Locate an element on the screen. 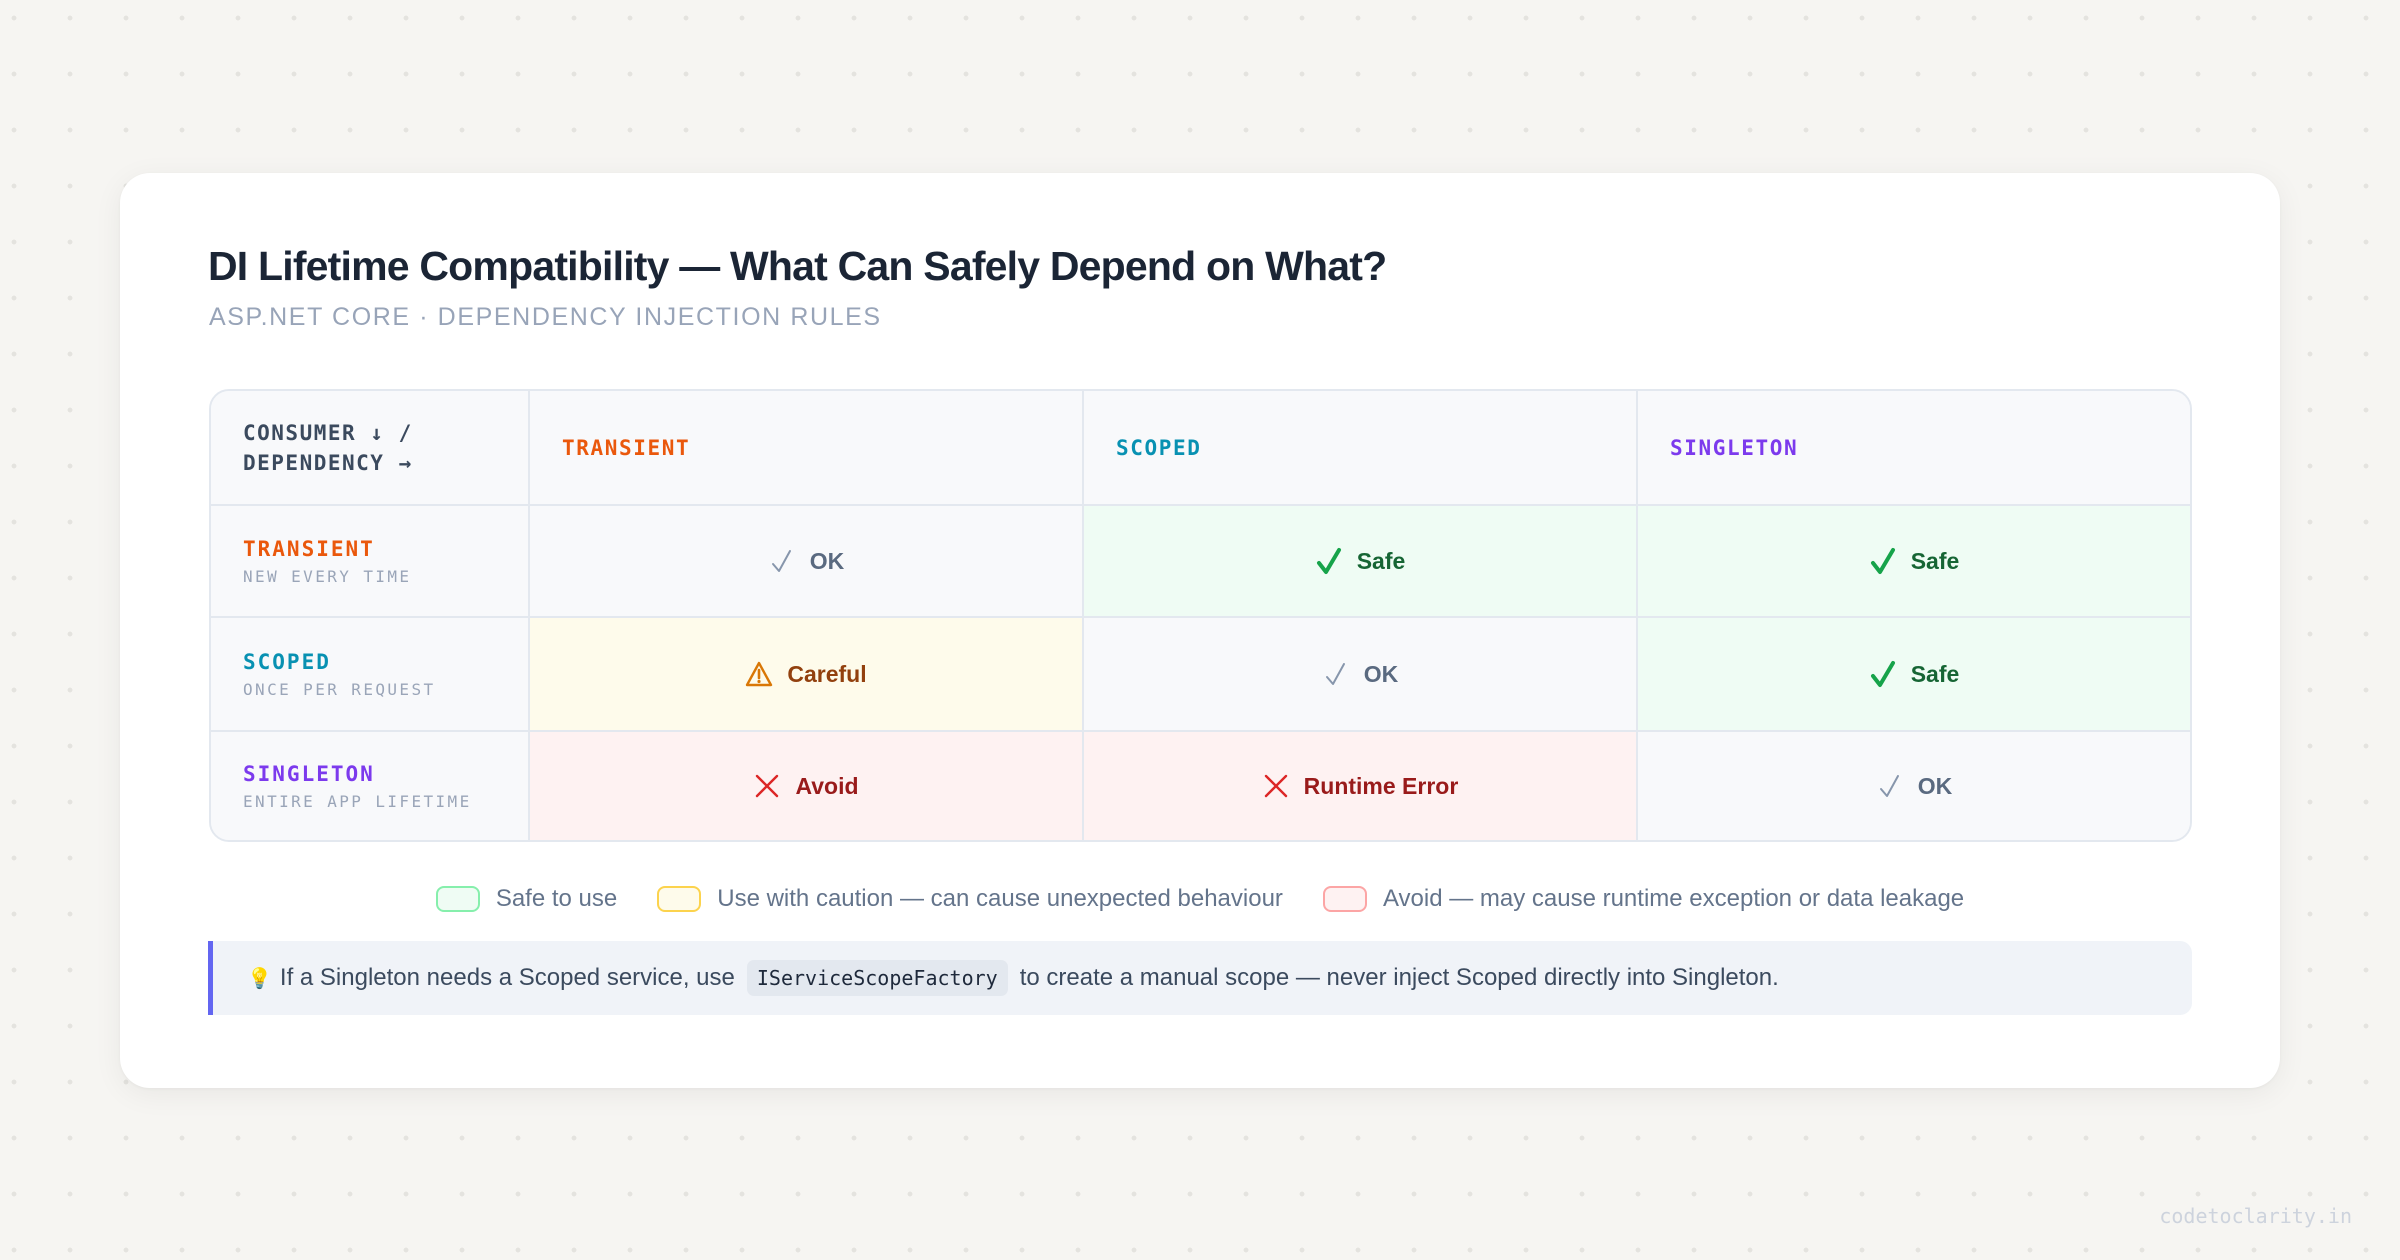  legend-item-safe: Safe to use is located at coordinates (526, 899).